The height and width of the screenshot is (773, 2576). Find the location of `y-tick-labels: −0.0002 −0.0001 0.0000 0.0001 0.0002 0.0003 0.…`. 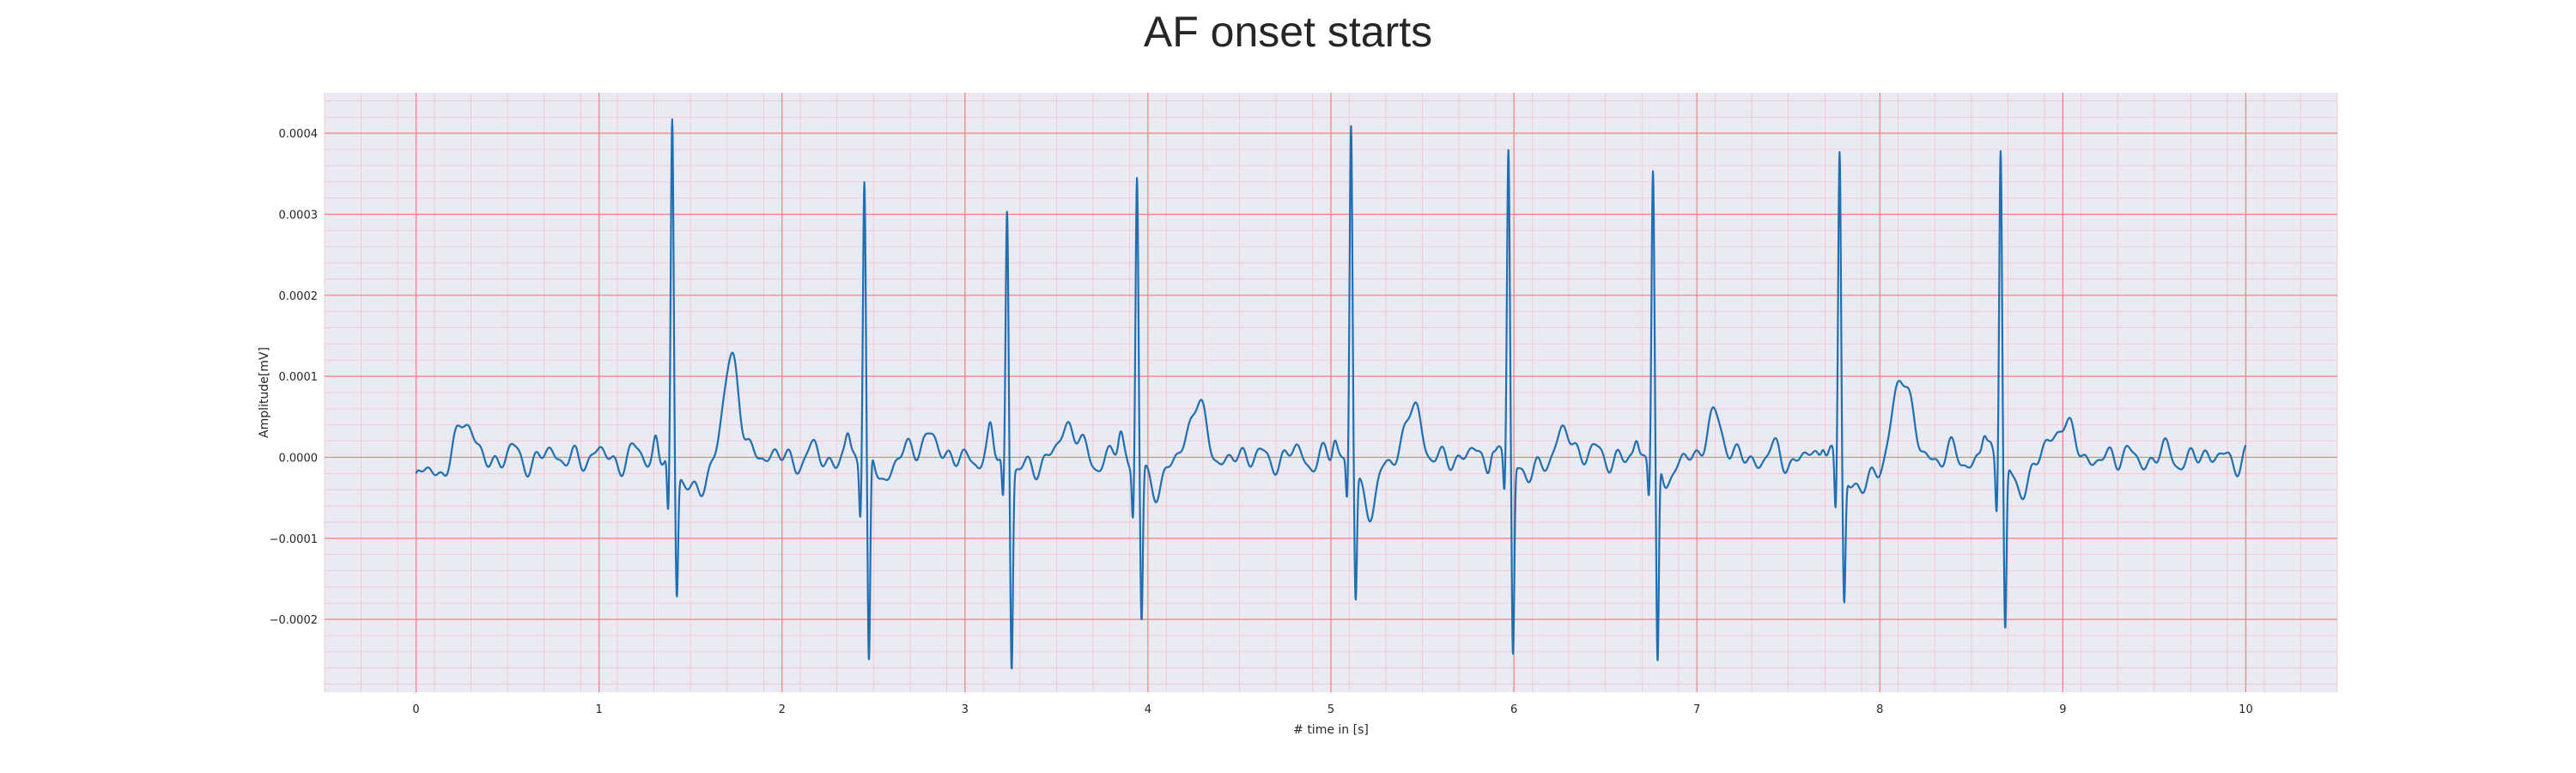

y-tick-labels: −0.0002 −0.0001 0.0000 0.0001 0.0002 0.0003 0.… is located at coordinates (294, 377).